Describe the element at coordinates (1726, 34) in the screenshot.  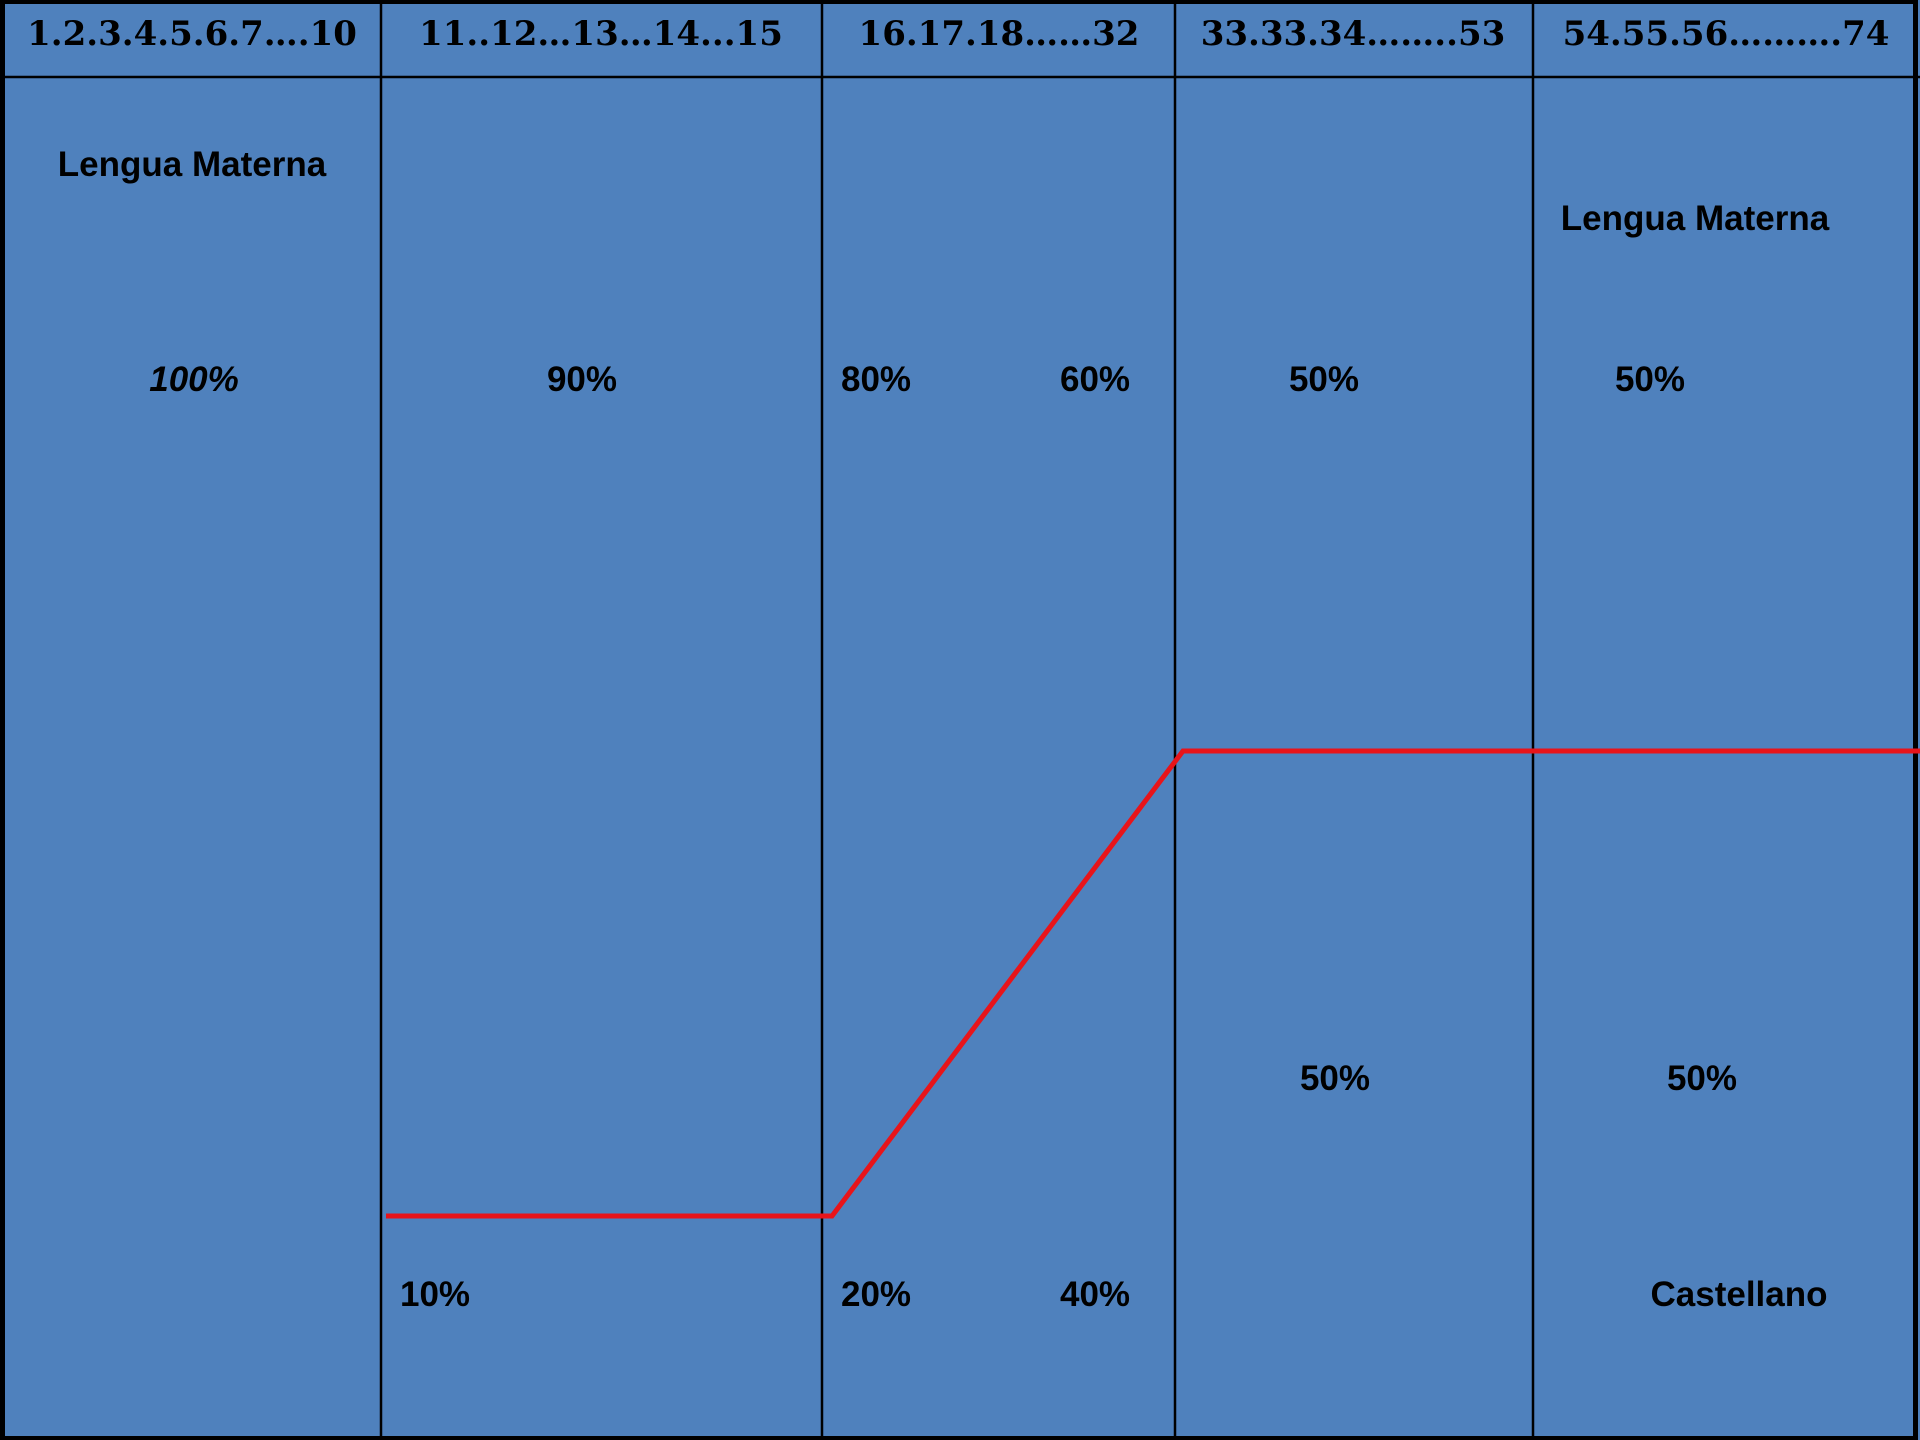
I see `column-header-5: 54.55.56……….74` at that location.